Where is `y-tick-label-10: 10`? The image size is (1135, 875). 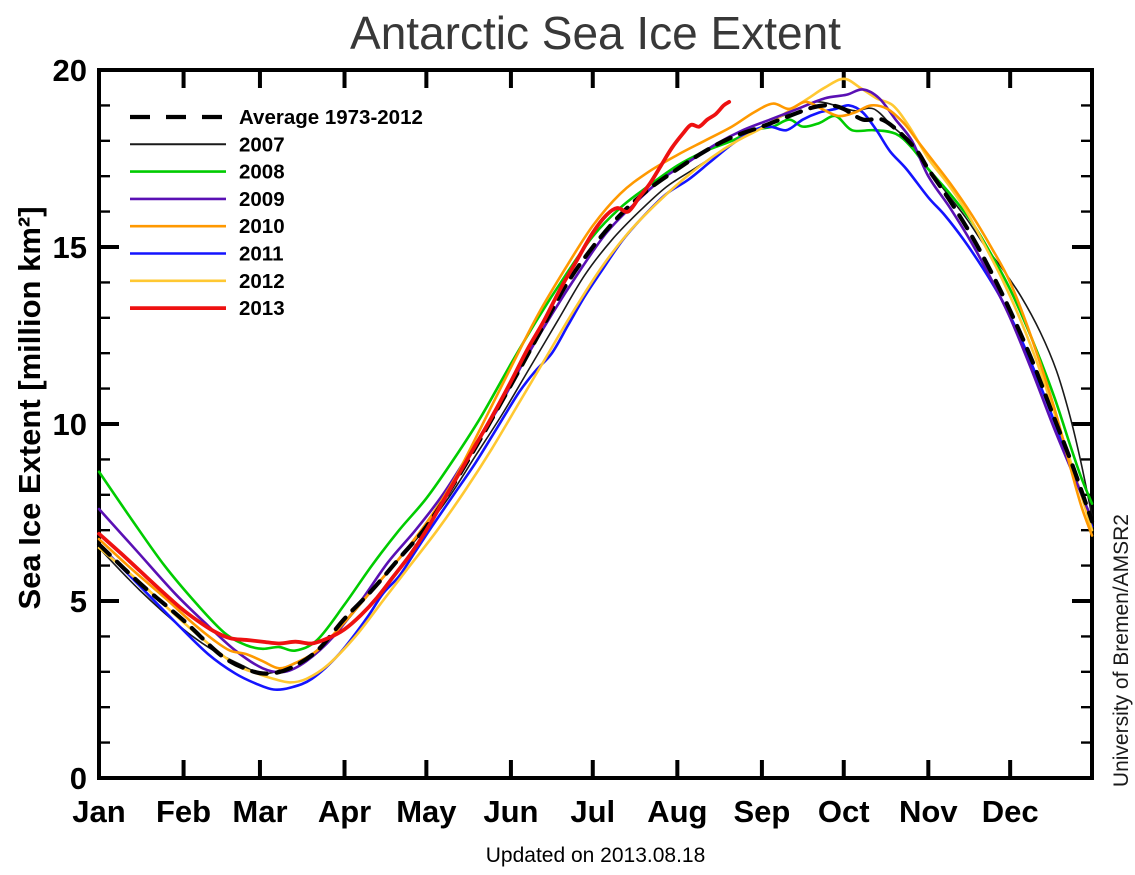
y-tick-label-10: 10 is located at coordinates (70, 424).